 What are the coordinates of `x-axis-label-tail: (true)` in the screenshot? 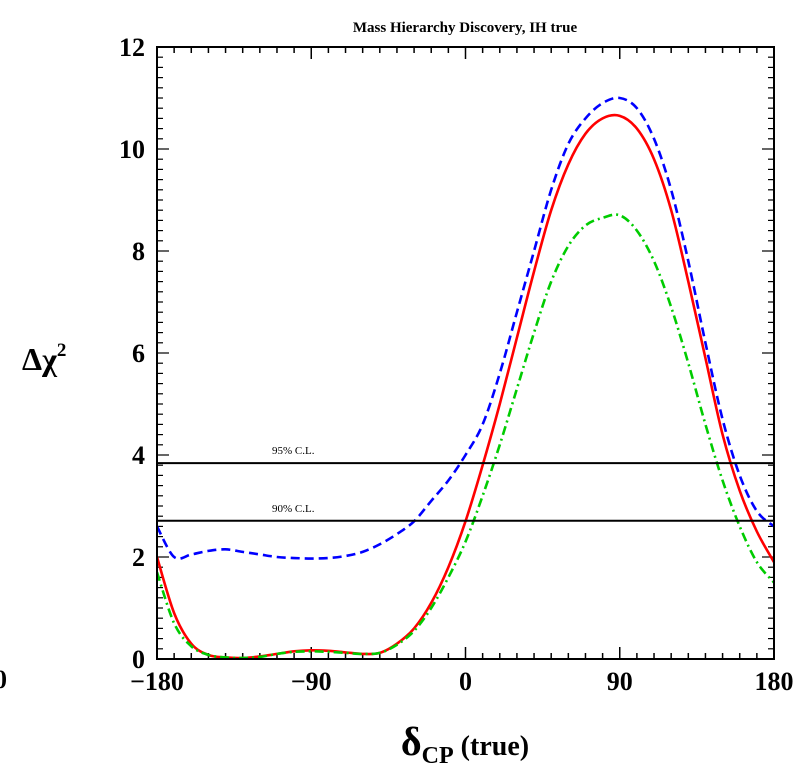 It's located at (491, 746).